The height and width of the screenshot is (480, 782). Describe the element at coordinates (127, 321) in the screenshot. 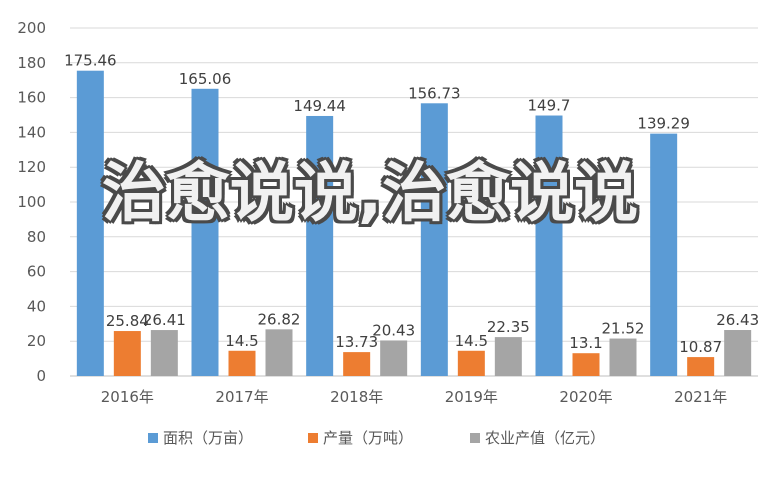

I see `data-label: 25.84` at that location.